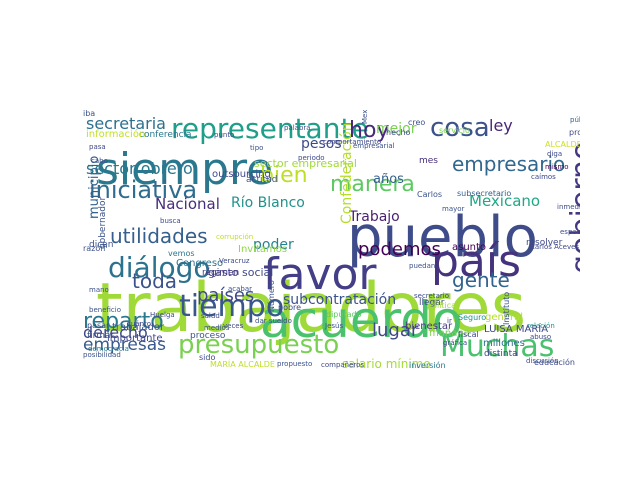  I want to click on word-18: utilidades, so click(159, 236).